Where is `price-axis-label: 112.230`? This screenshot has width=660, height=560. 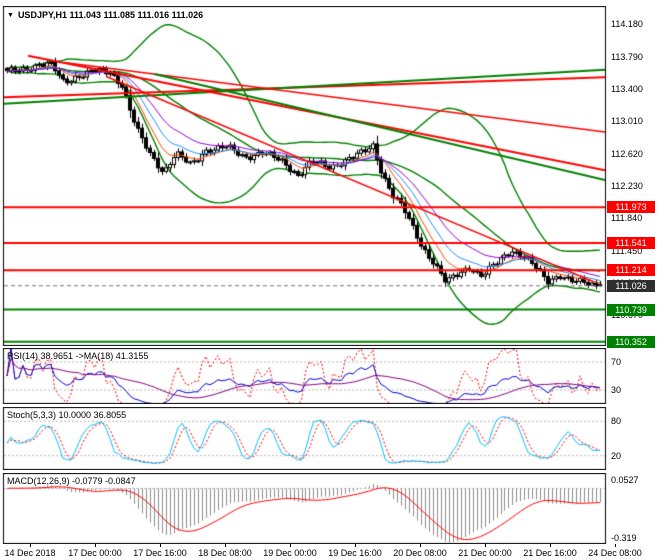 price-axis-label: 112.230 is located at coordinates (627, 185).